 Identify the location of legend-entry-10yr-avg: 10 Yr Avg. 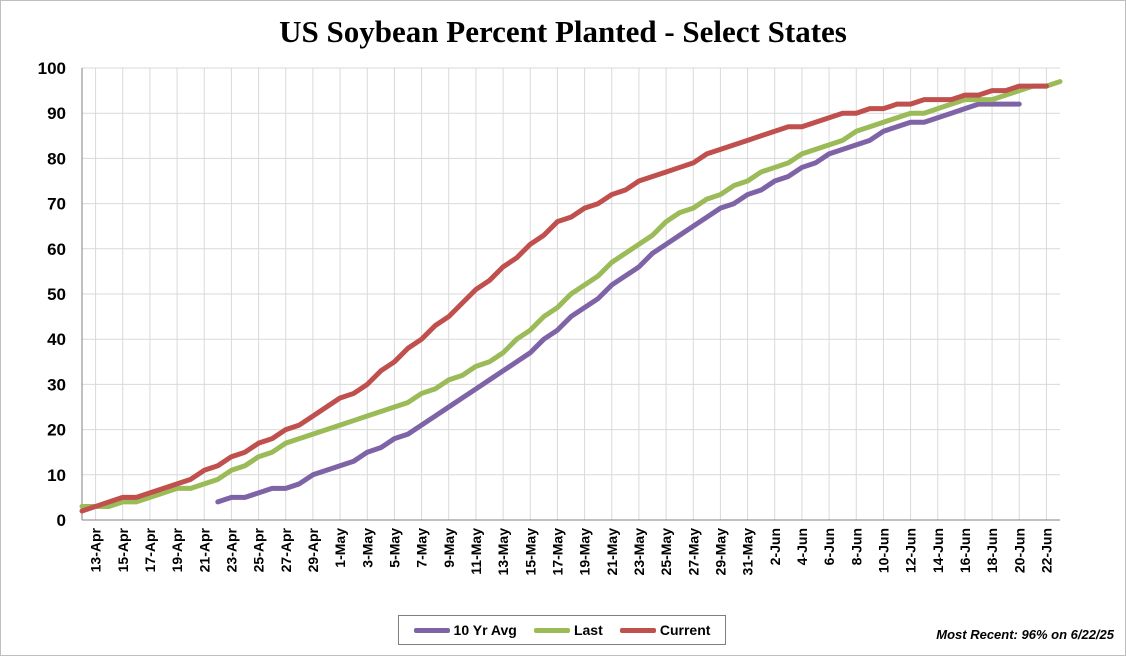
(465, 630).